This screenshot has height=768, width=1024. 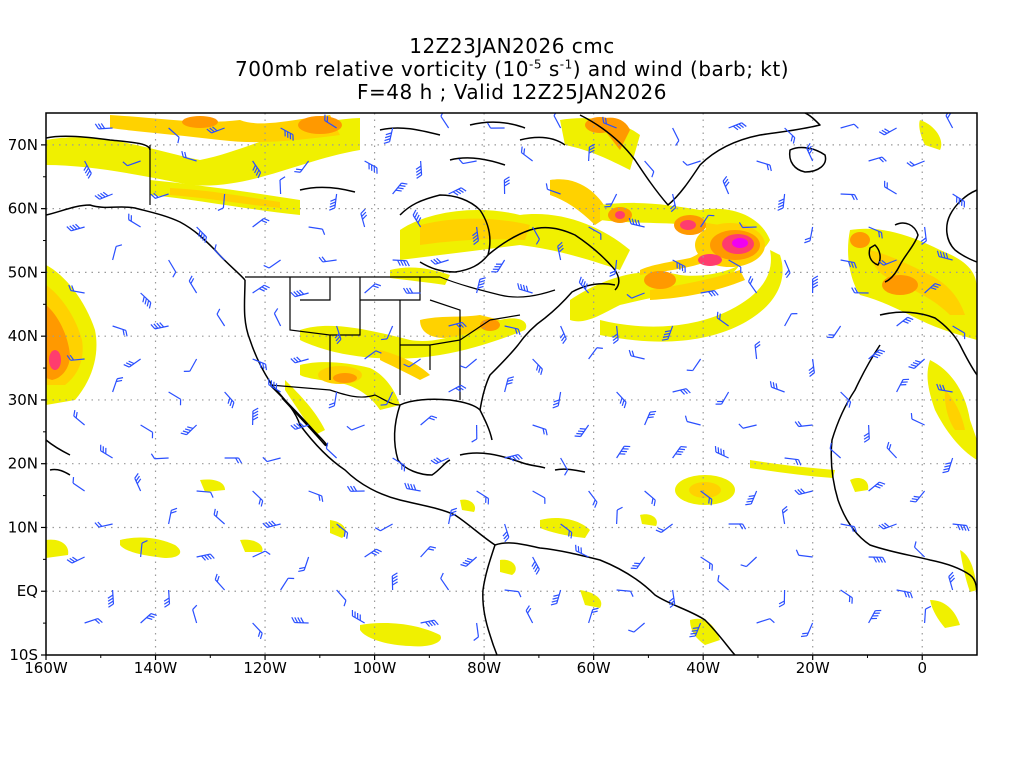 I want to click on vorticity-area-north-atlantic, so click(x=676, y=229).